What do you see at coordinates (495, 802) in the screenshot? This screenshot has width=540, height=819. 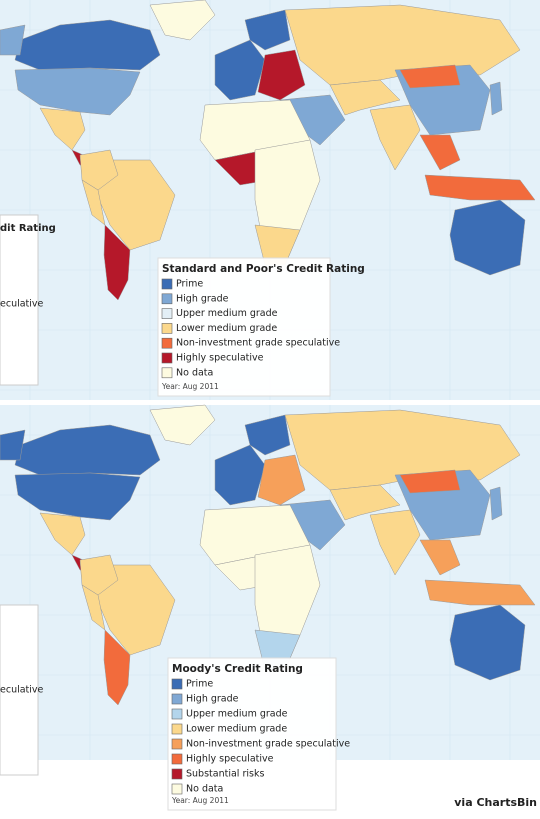 I see `credit: via ChartsBin` at bounding box center [495, 802].